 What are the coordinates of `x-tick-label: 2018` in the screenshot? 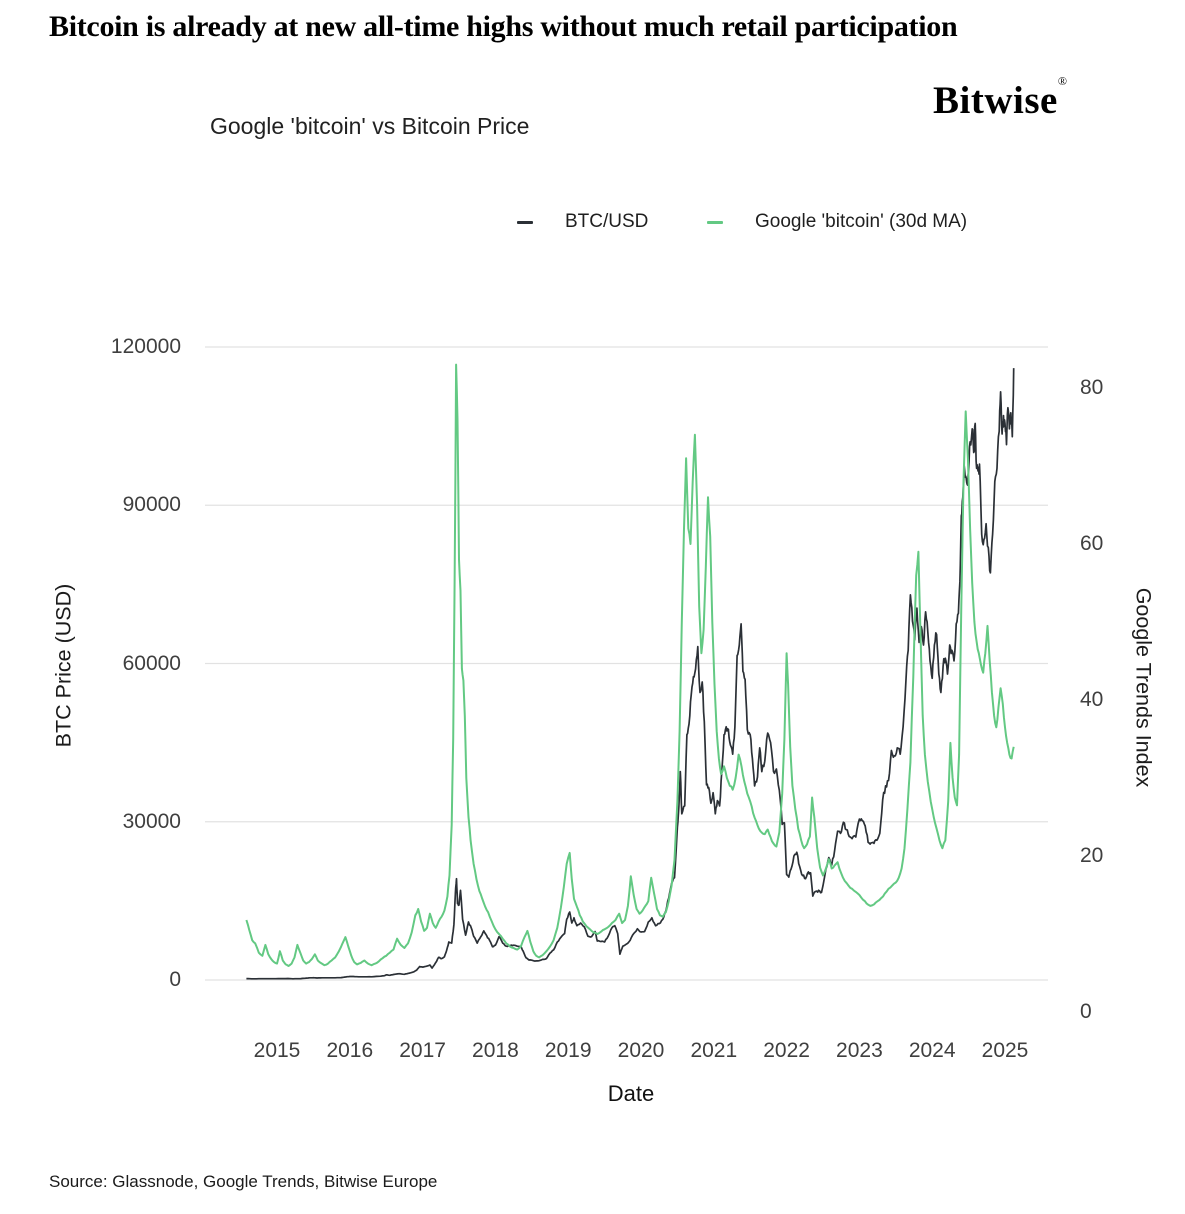 It's located at (495, 1050).